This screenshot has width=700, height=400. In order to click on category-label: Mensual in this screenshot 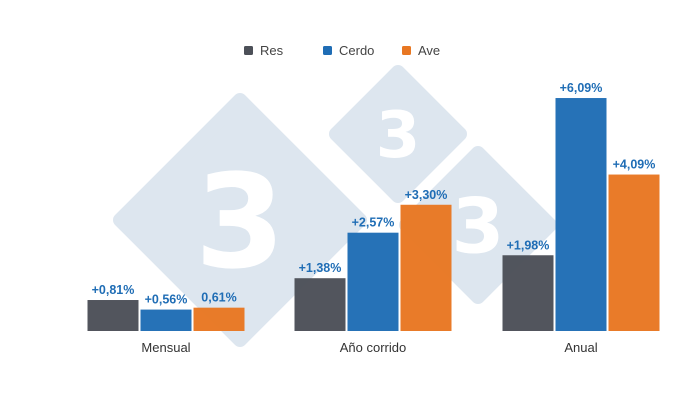, I will do `click(165, 347)`.